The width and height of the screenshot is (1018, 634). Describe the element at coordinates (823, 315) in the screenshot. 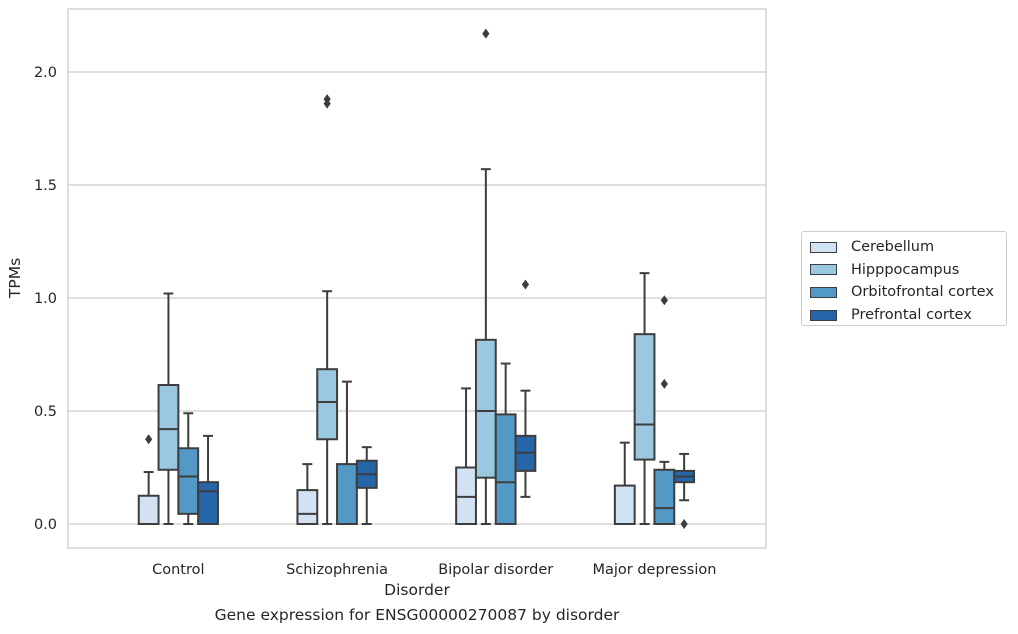

I see `legend-swatch-prefrontal-cortex` at that location.